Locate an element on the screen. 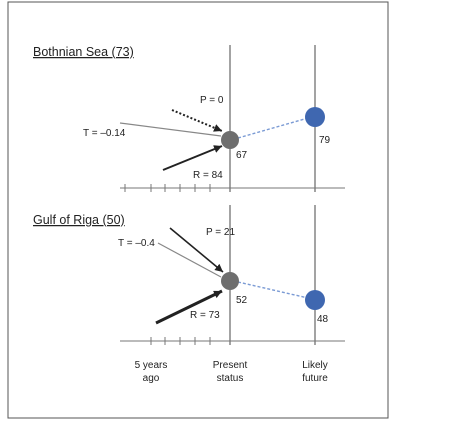 The image size is (450, 425). p-label: P = 0 is located at coordinates (212, 100).